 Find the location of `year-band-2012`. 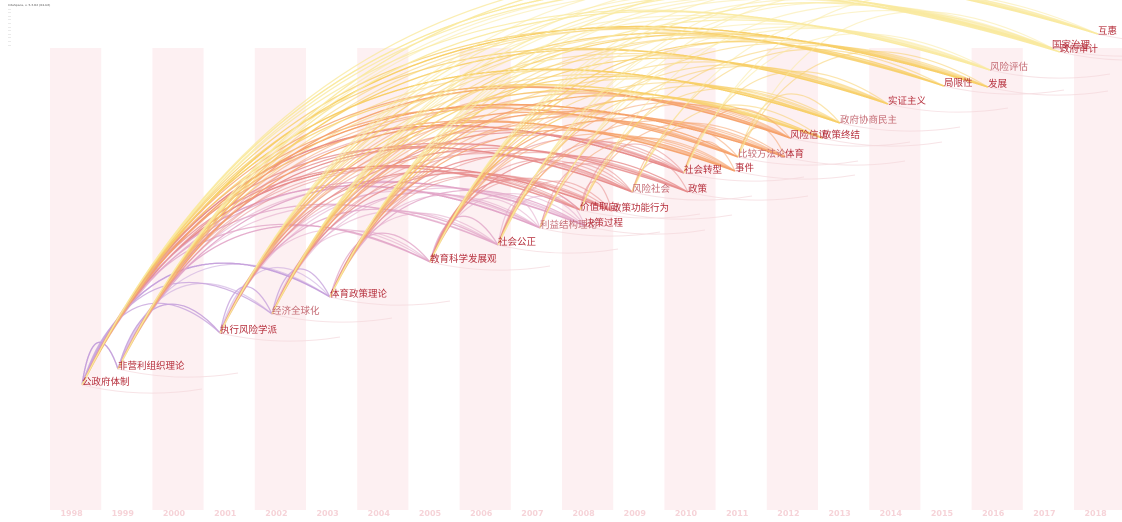

year-band-2012 is located at coordinates (792, 279).